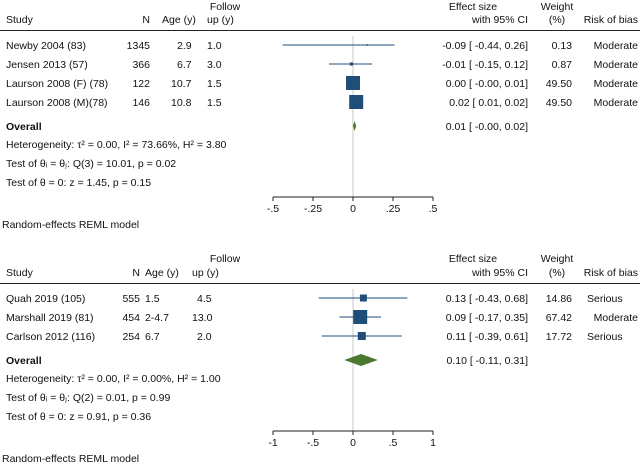 This screenshot has height=466, width=642. Describe the element at coordinates (486, 318) in the screenshot. I see `study-es: 0.09 [ -0.17, 0.35]` at that location.